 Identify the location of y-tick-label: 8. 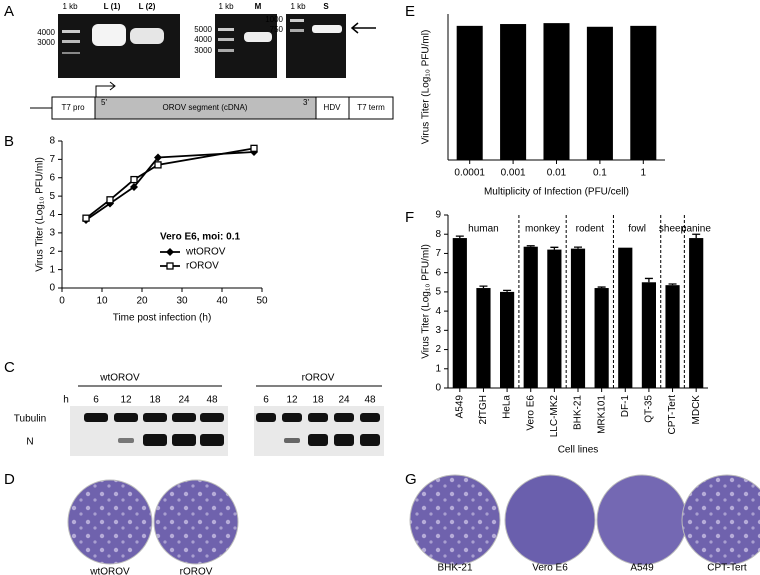
(438, 234).